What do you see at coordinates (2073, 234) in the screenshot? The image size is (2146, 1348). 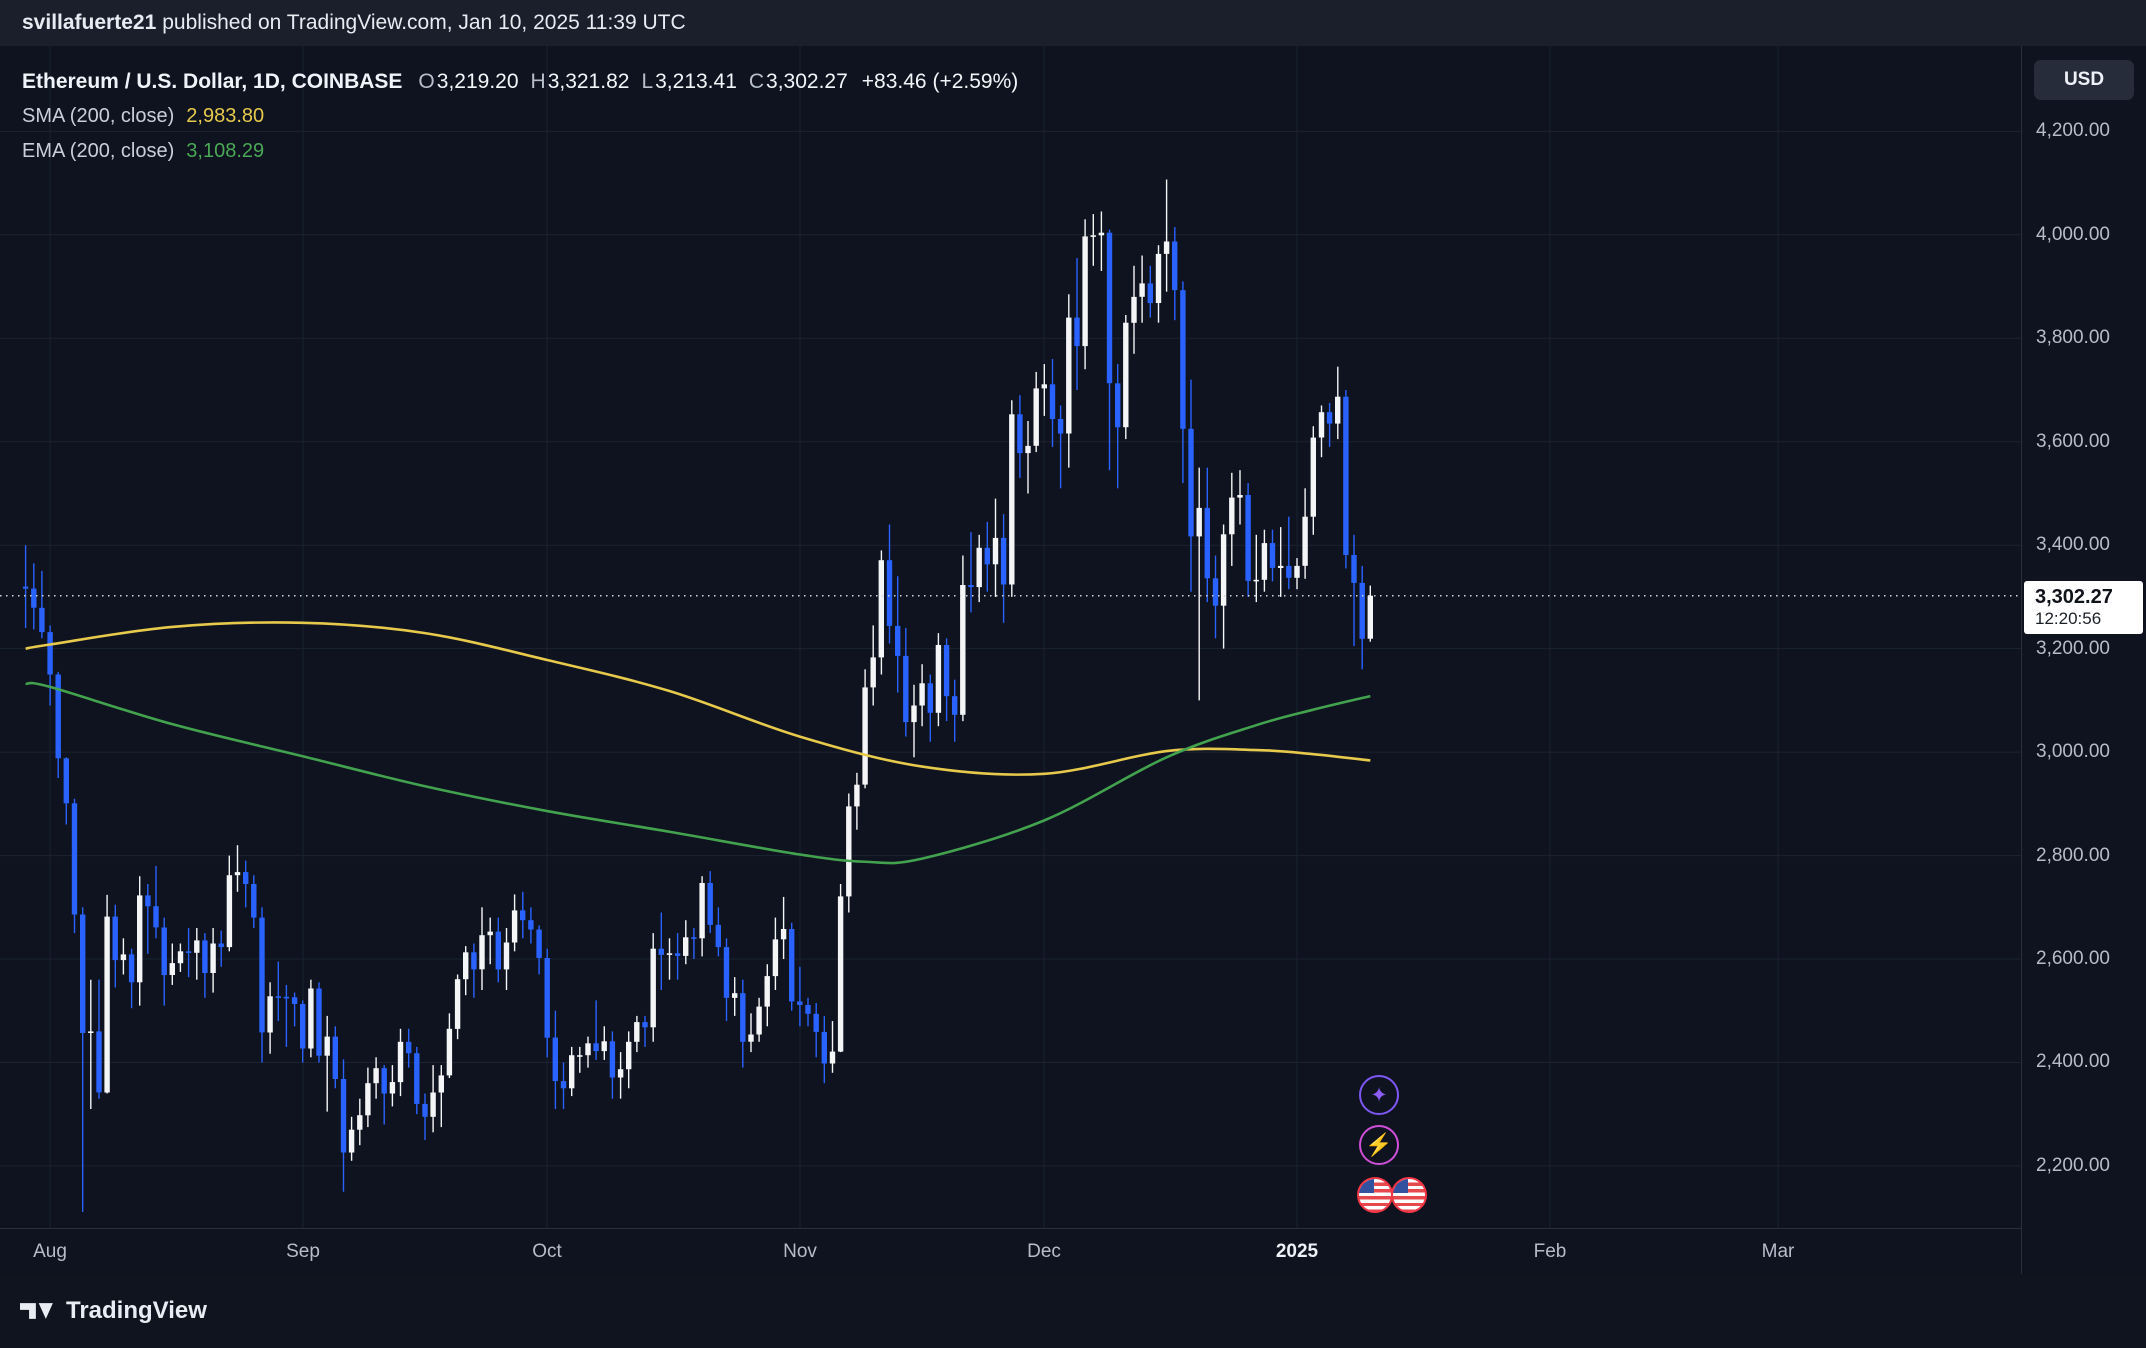 I see `price-axis-label: 4,000.00` at bounding box center [2073, 234].